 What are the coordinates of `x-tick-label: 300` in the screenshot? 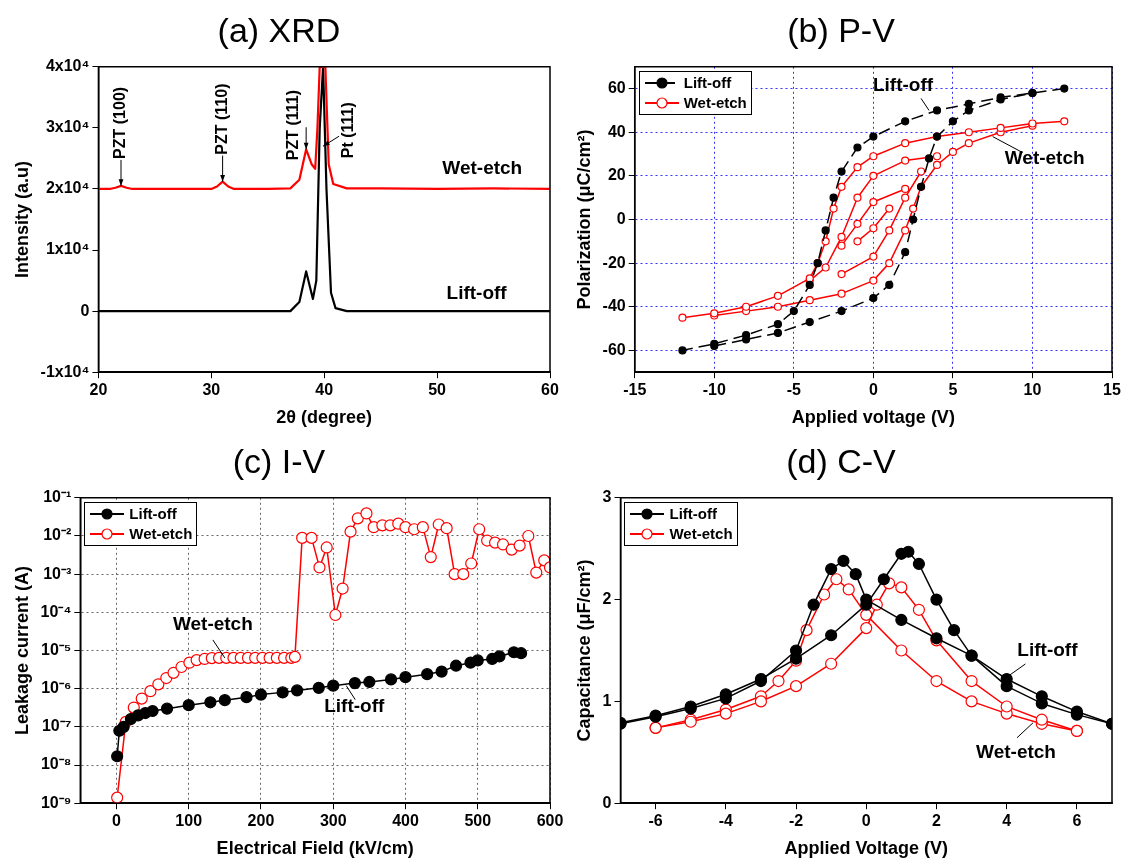 It's located at (333, 821).